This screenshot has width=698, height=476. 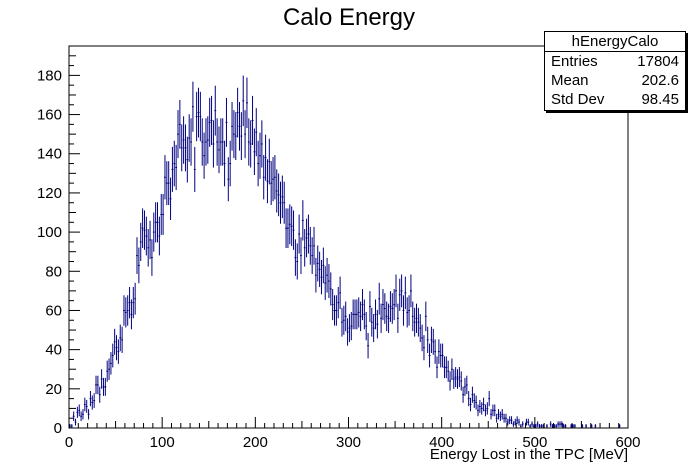 I want to click on x-tick-label: 300, so click(x=348, y=442).